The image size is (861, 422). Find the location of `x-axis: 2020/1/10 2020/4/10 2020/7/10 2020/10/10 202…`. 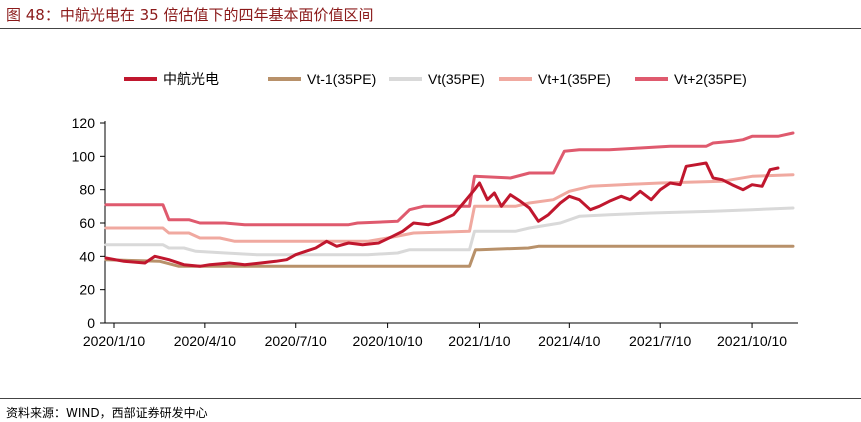

x-axis: 2020/1/10 2020/4/10 2020/7/10 2020/10/10 202… is located at coordinates (440, 335).